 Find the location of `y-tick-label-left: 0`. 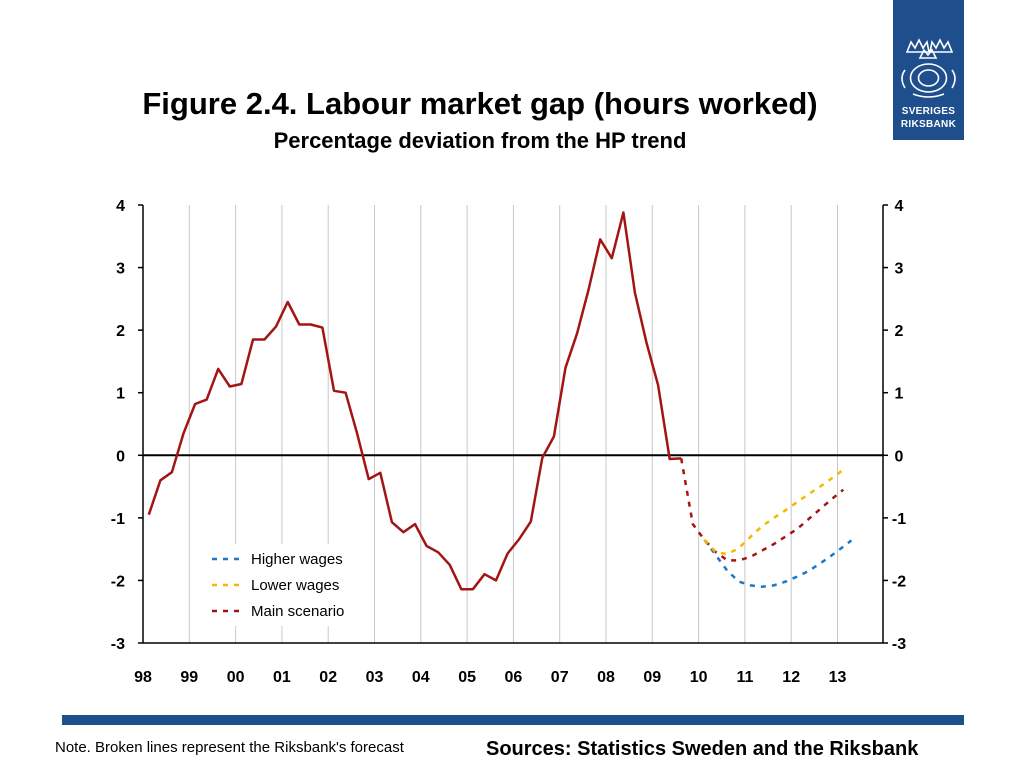

y-tick-label-left: 0 is located at coordinates (120, 456).